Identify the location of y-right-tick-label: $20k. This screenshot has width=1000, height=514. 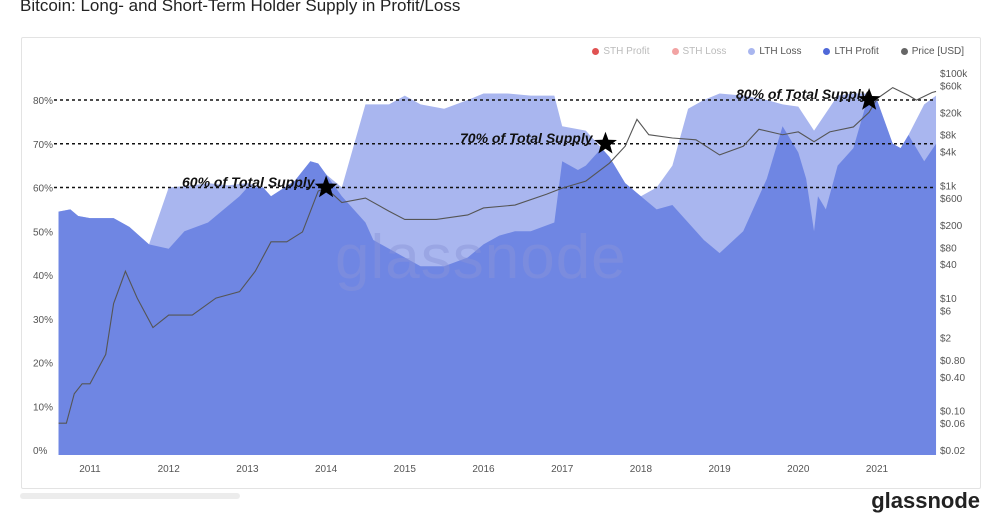
(951, 113).